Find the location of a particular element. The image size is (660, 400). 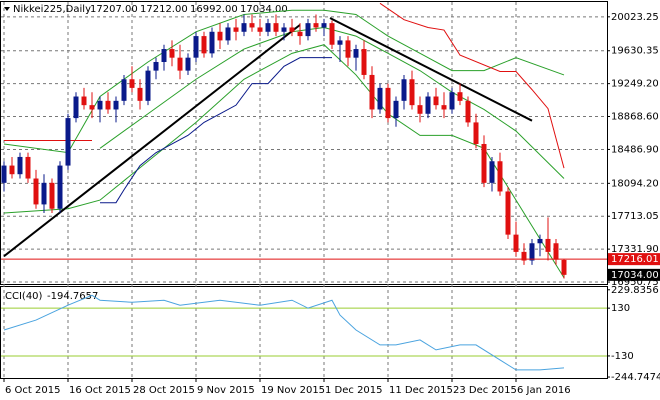

y-tick-label: 19249.20 is located at coordinates (635, 84).